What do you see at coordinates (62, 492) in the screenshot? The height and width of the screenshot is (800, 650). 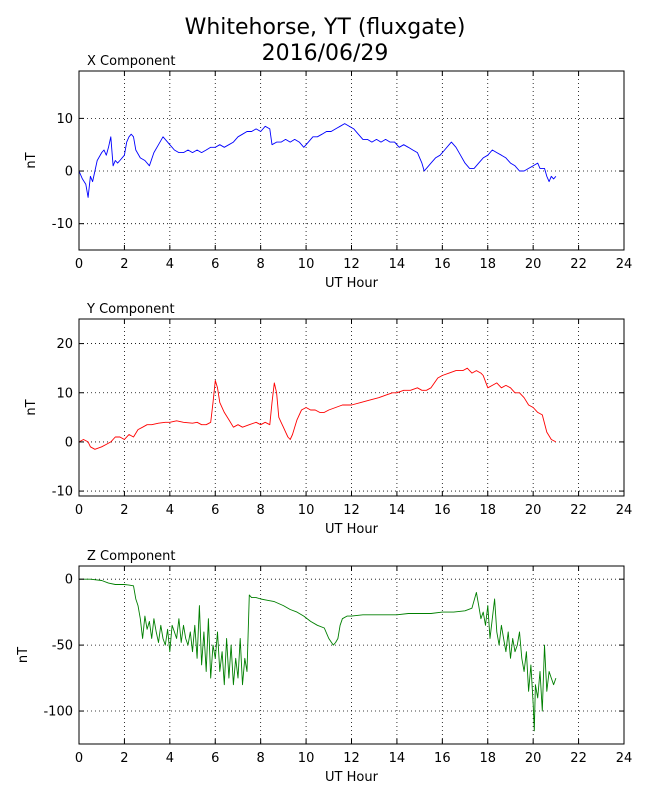 I see `y-ytick-label: -10` at bounding box center [62, 492].